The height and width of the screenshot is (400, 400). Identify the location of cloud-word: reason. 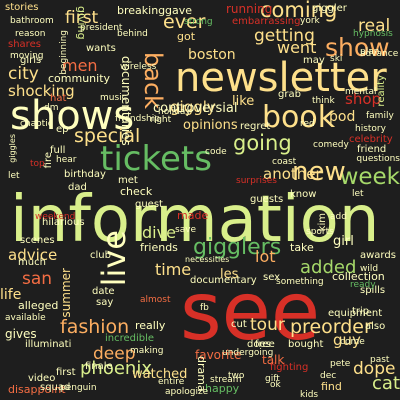
(30, 34).